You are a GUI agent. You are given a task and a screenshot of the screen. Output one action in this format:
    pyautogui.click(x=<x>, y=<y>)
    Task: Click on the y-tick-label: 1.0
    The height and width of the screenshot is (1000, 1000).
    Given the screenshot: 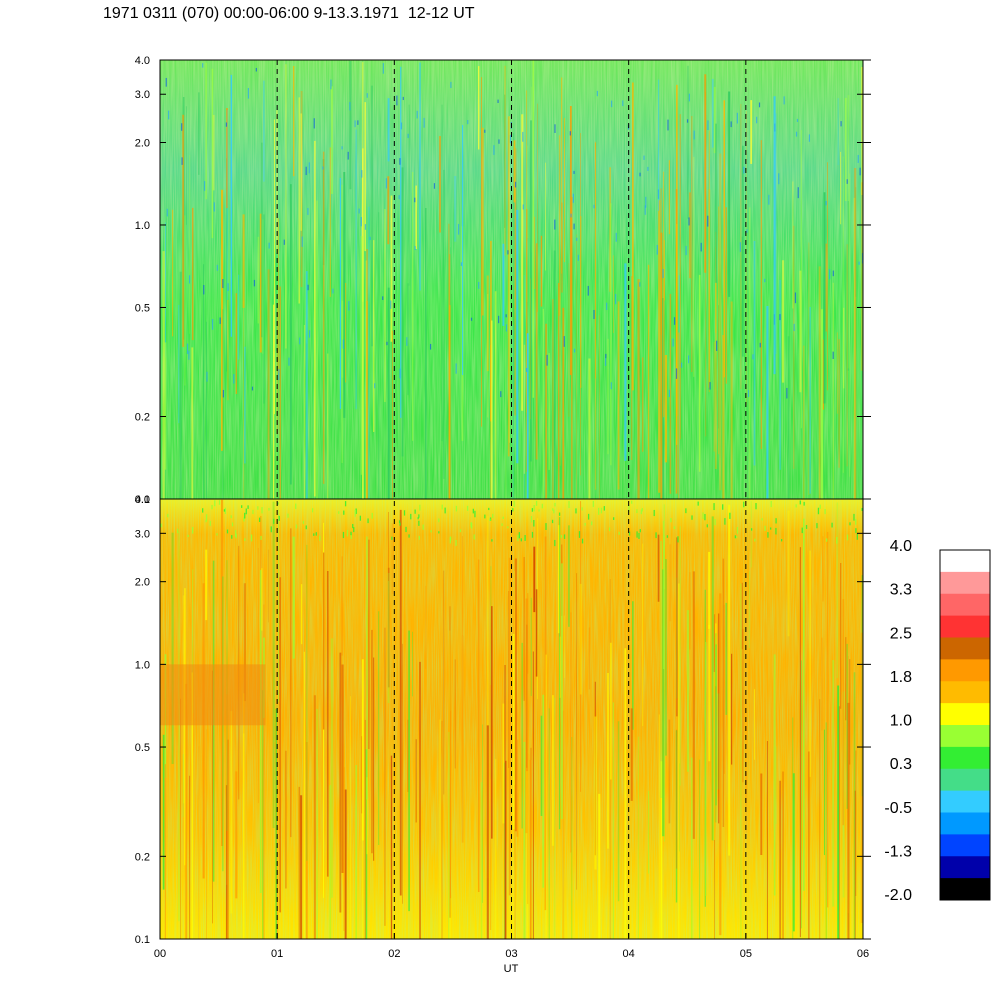 What is the action you would take?
    pyautogui.click(x=142, y=665)
    